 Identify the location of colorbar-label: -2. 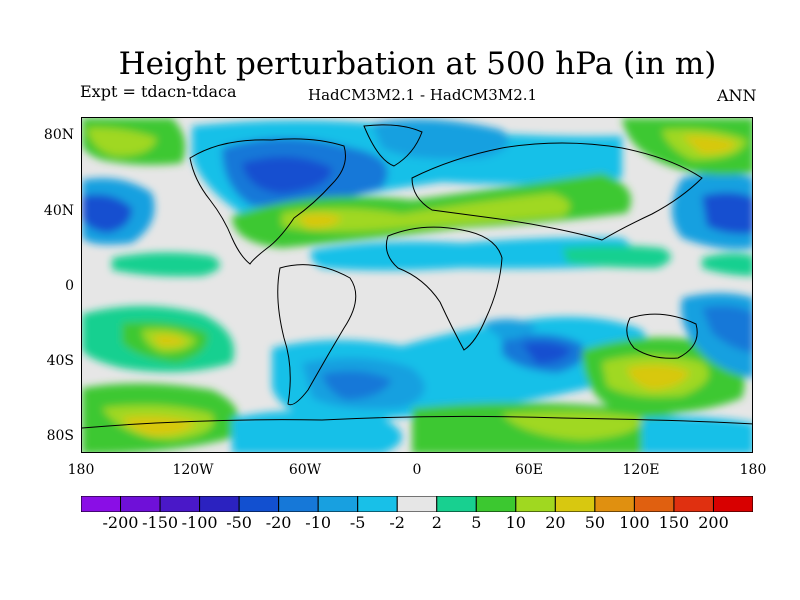
(397, 522).